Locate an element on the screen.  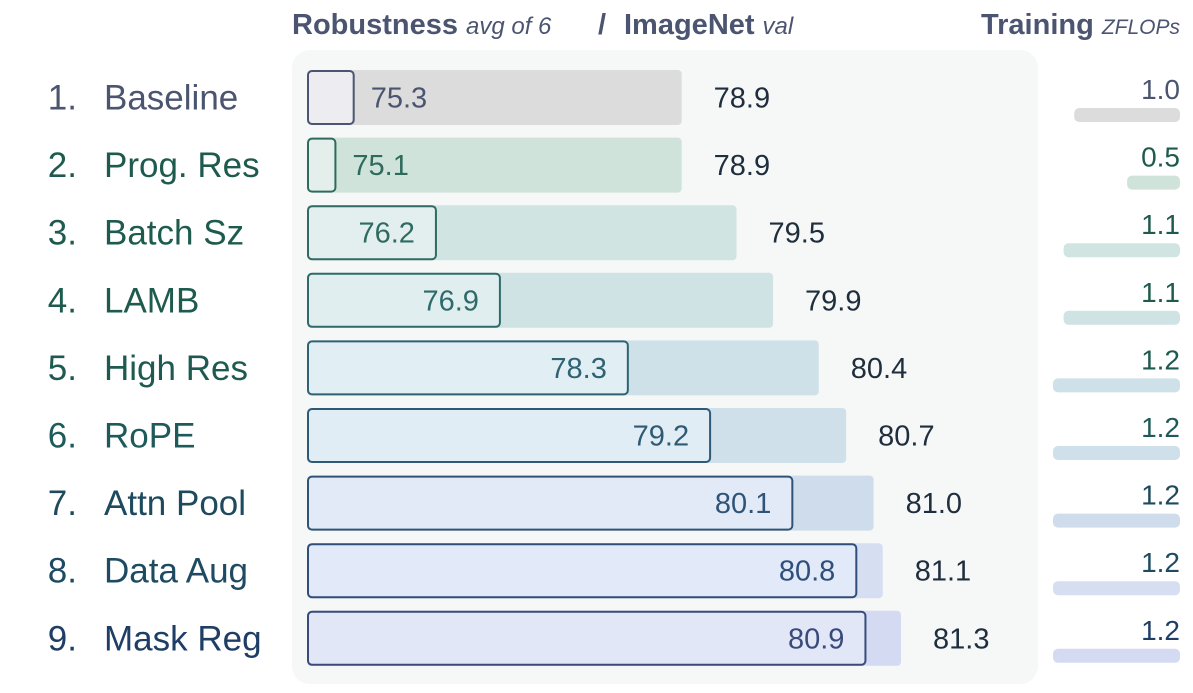
row-index: 6. is located at coordinates (62, 436).